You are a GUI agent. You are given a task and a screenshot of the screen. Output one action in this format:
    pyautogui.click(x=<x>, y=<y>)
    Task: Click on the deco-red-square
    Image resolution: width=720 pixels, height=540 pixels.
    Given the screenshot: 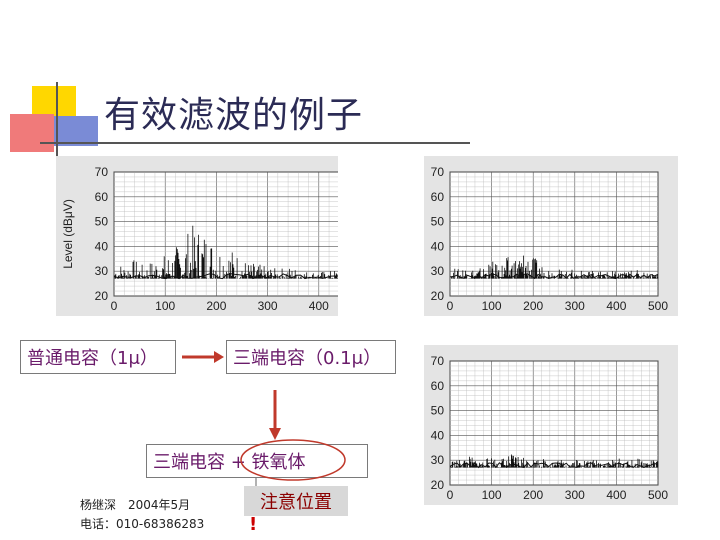 What is the action you would take?
    pyautogui.click(x=32, y=133)
    